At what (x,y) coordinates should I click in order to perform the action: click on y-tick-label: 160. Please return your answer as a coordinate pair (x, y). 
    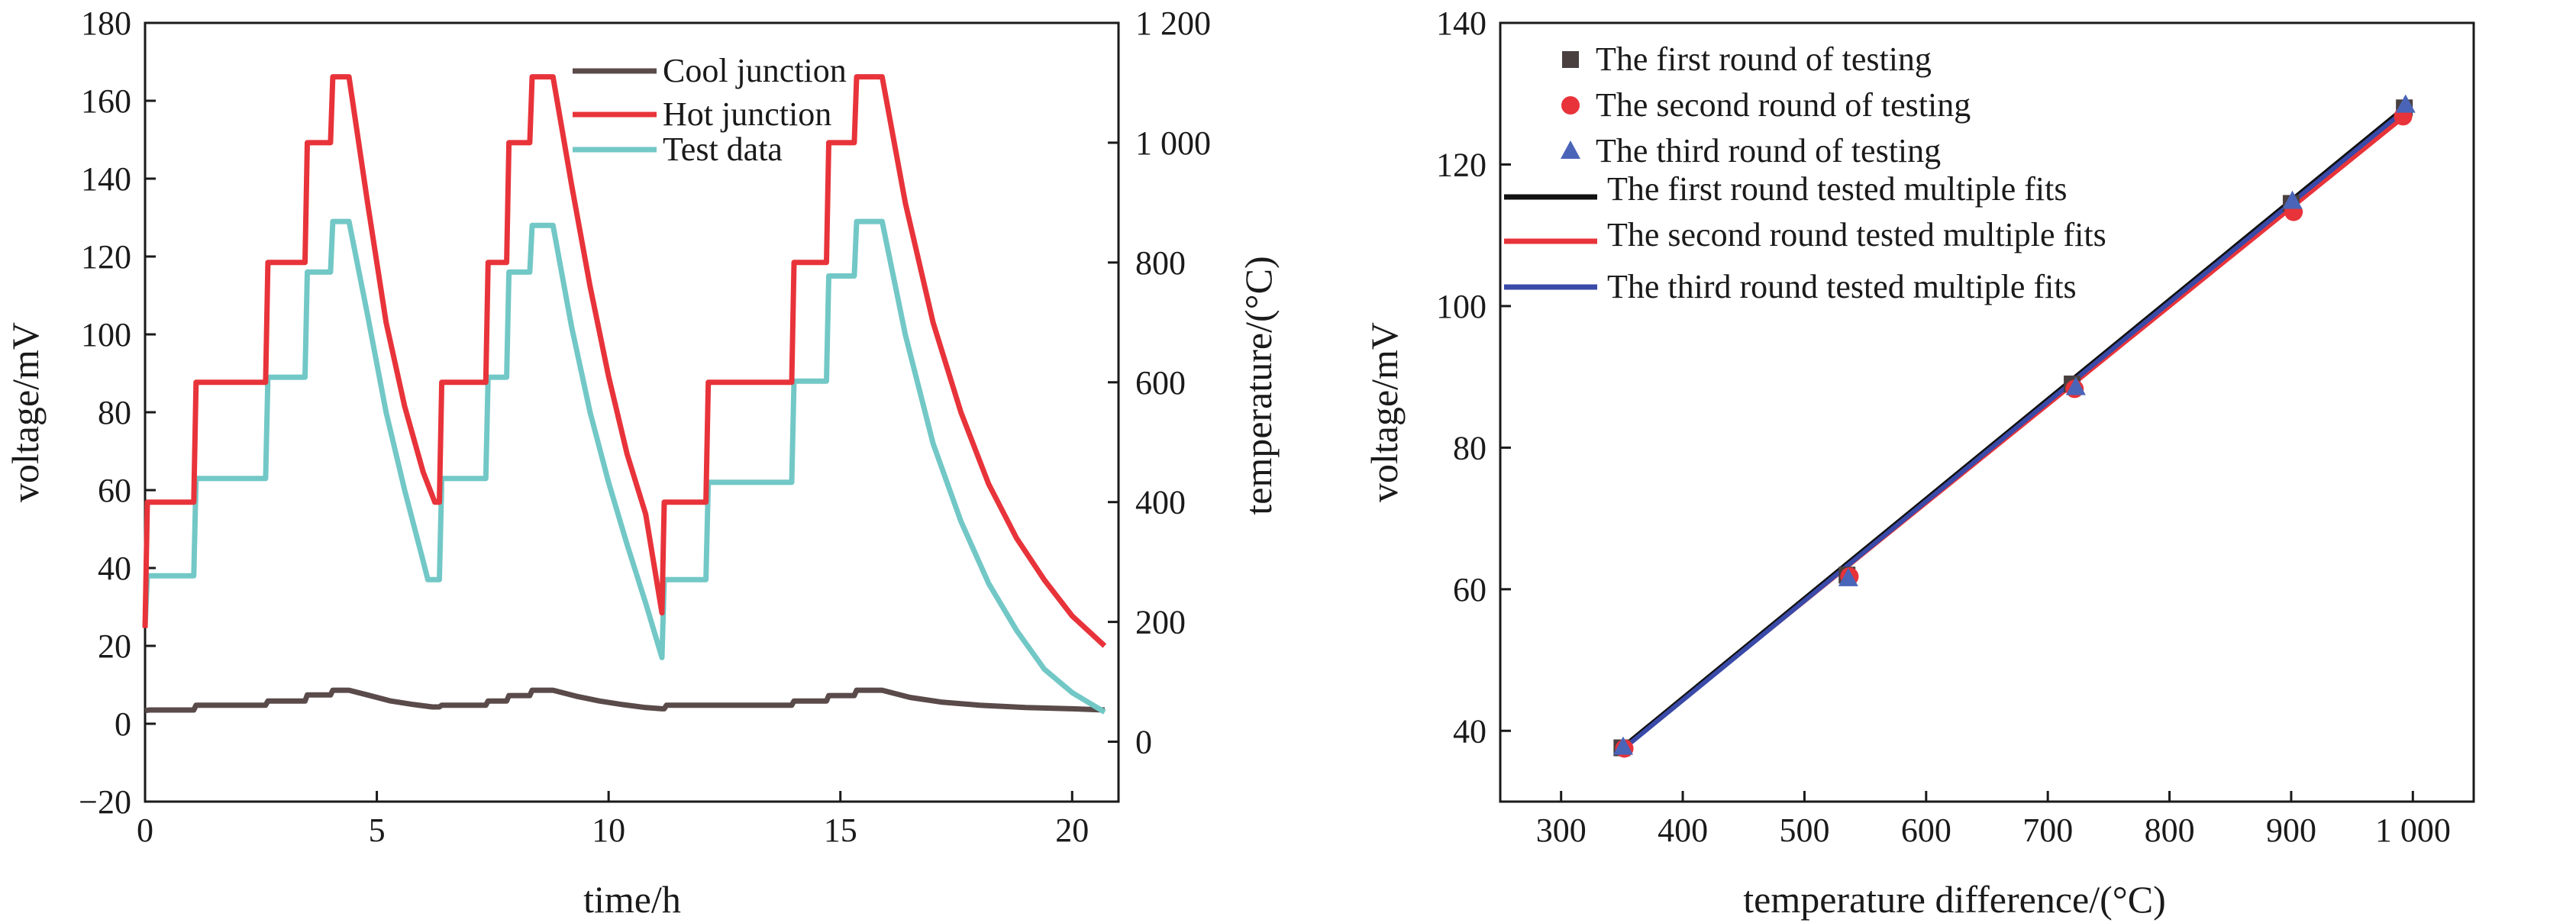
    Looking at the image, I should click on (106, 101).